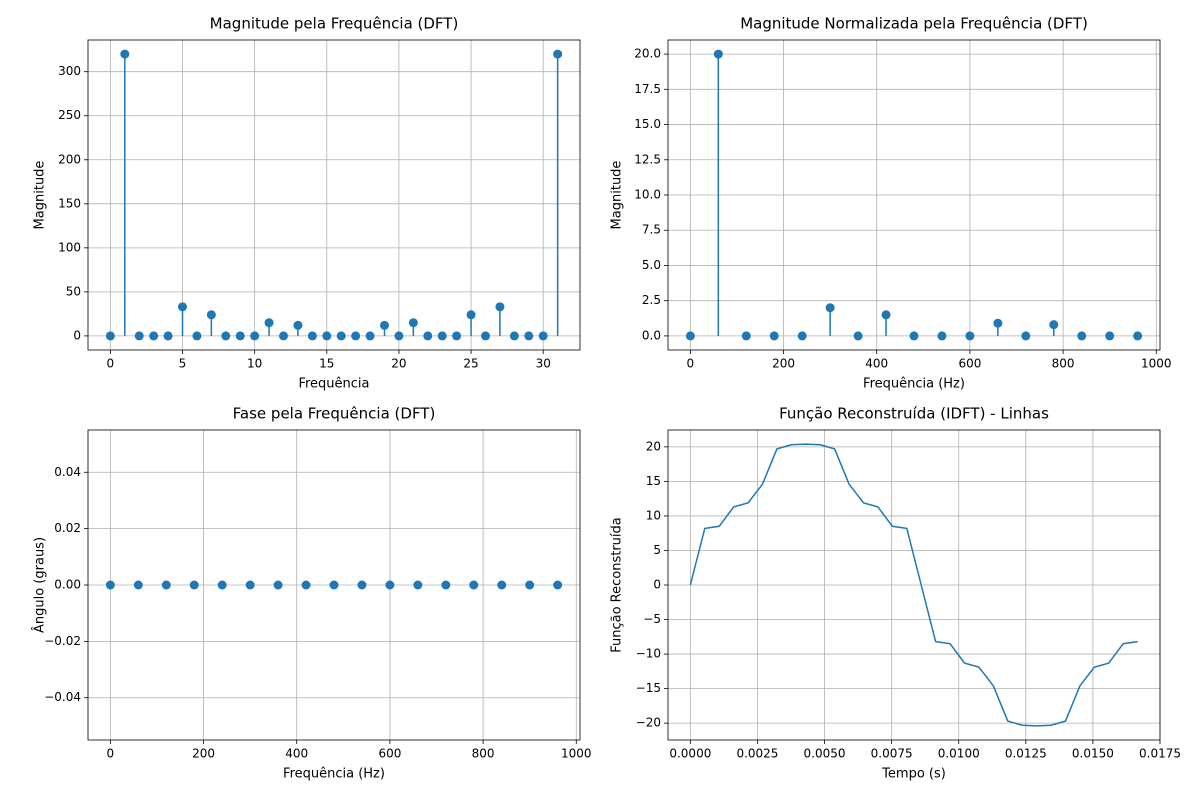  What do you see at coordinates (651, 265) in the screenshot?
I see `y-tick-label: 5.0` at bounding box center [651, 265].